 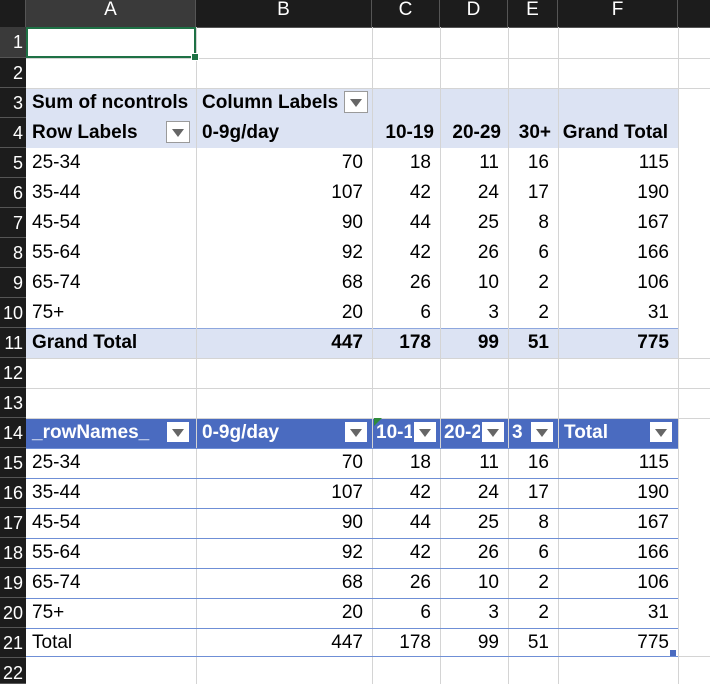 I want to click on table-cell: 166, so click(x=653, y=552).